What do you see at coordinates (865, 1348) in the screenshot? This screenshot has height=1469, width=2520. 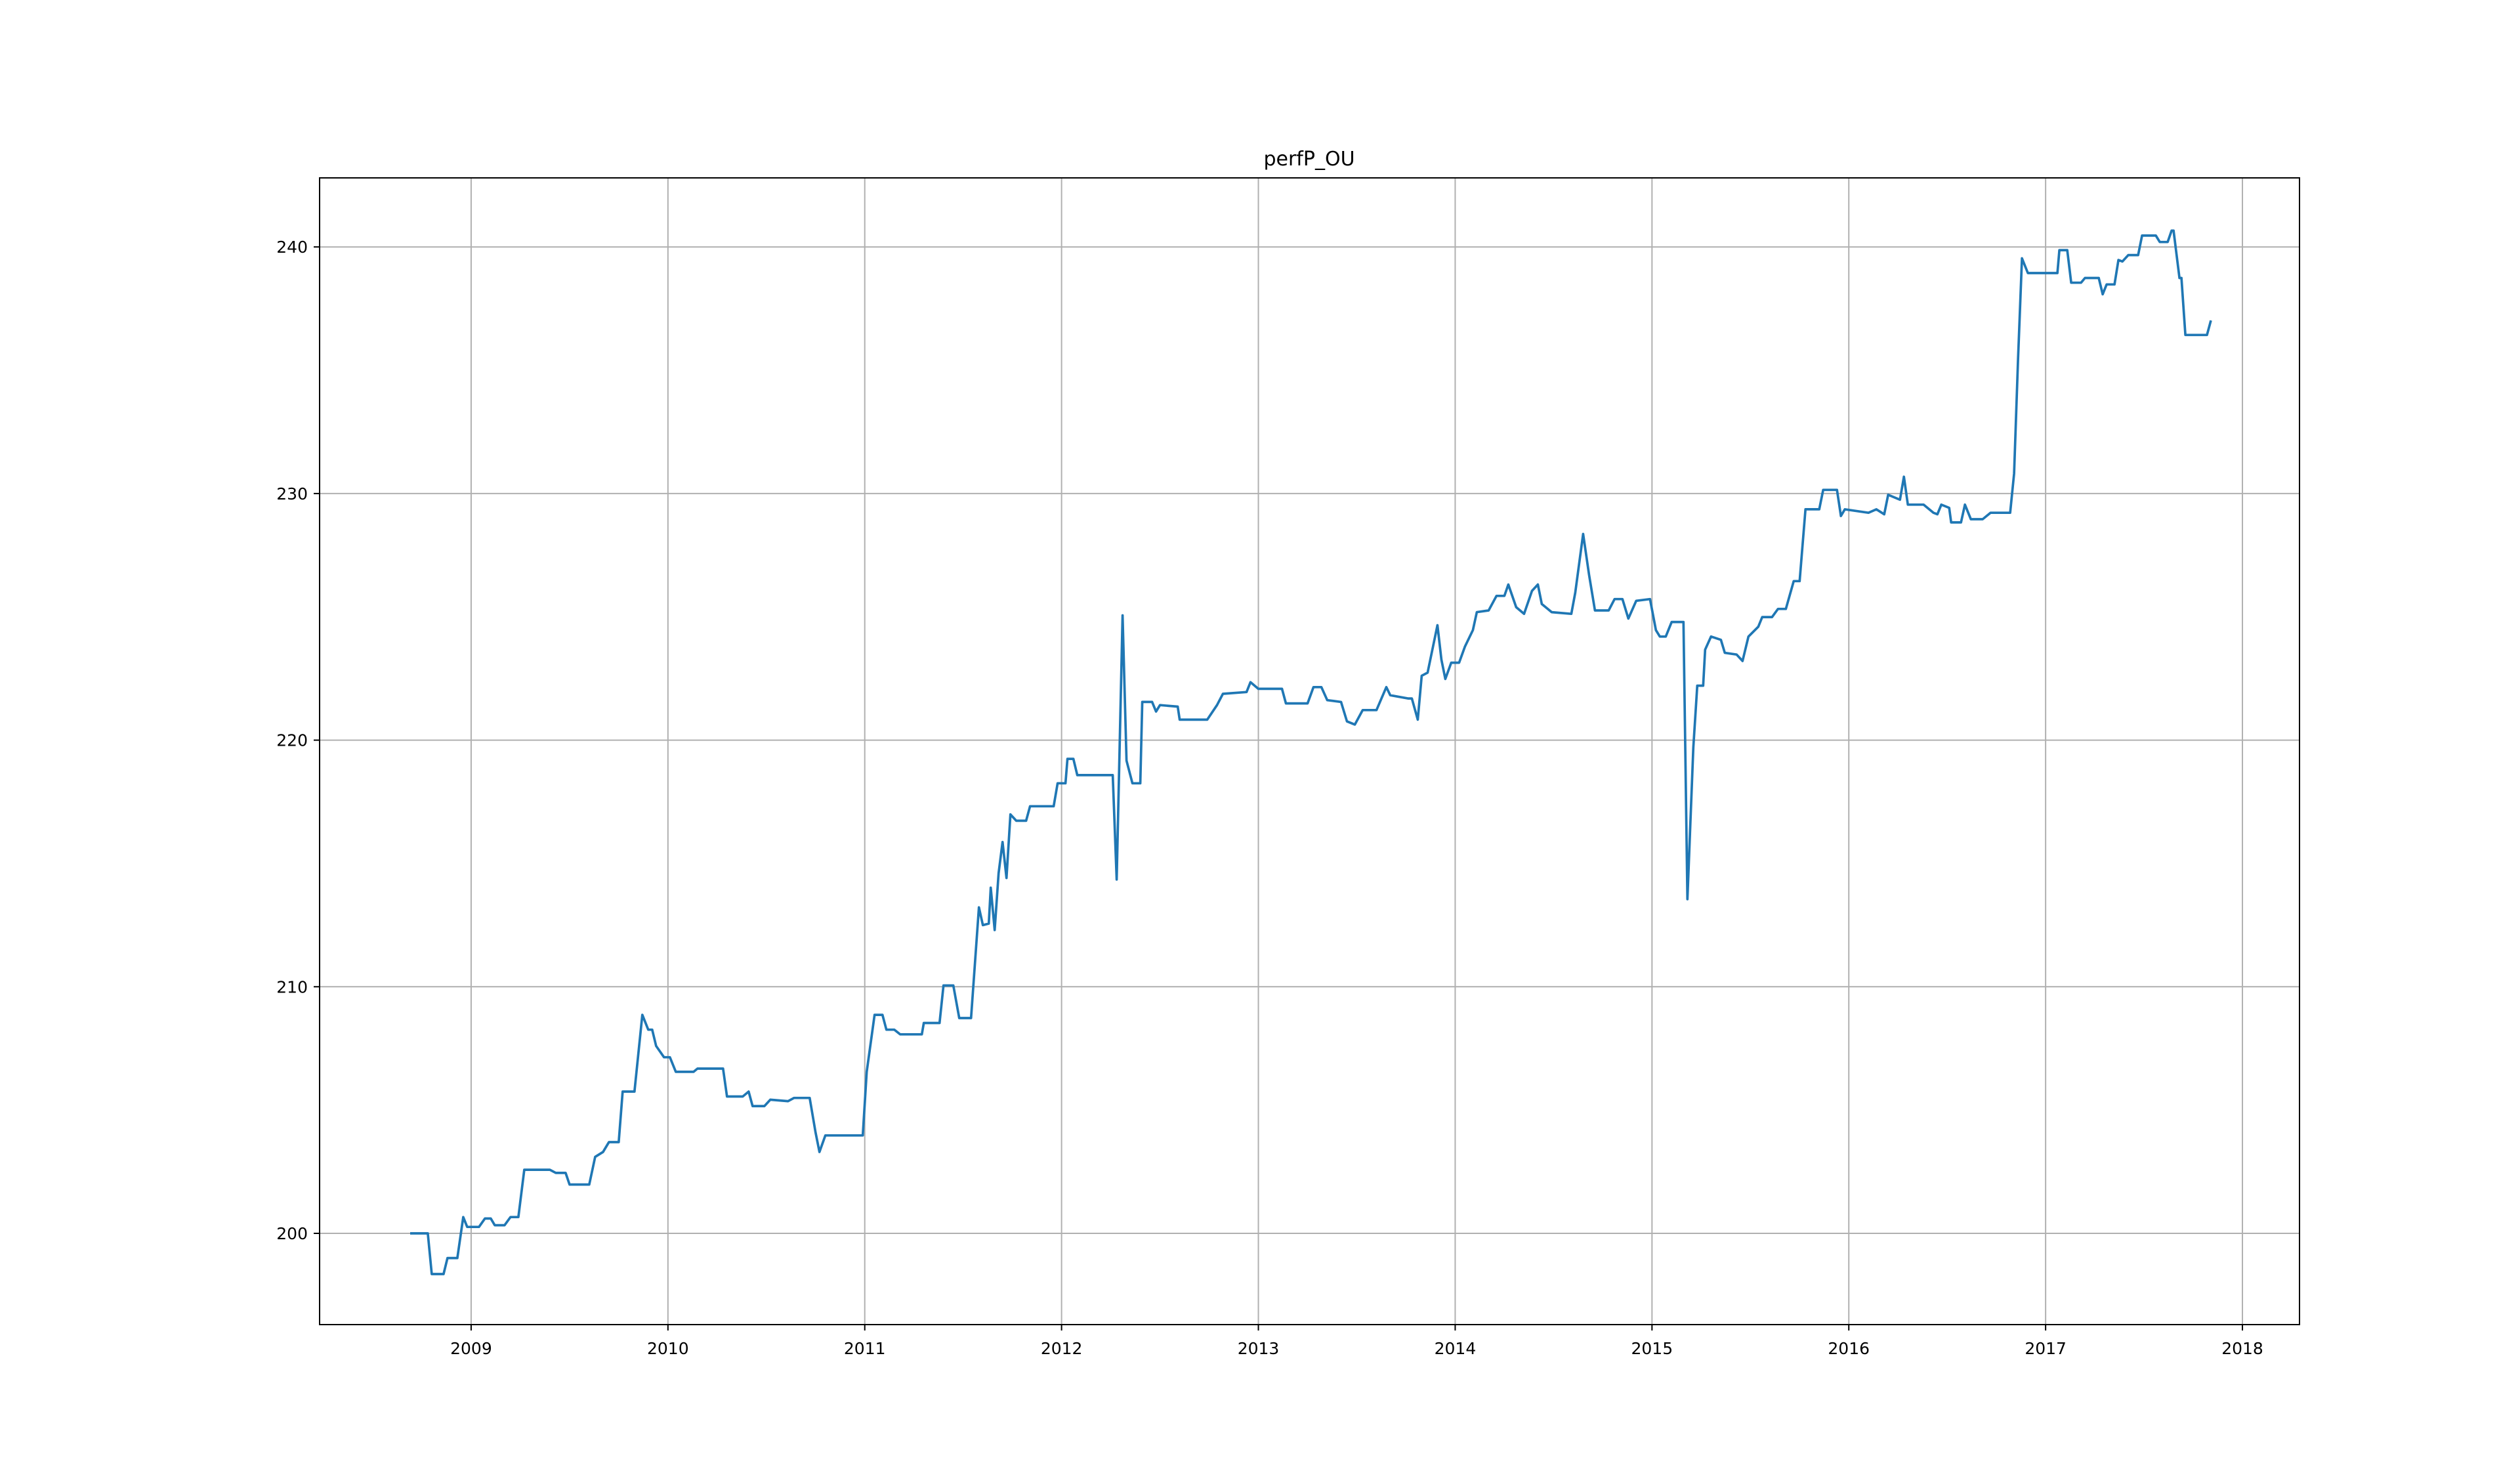 I see `x-tick-label: 2011` at bounding box center [865, 1348].